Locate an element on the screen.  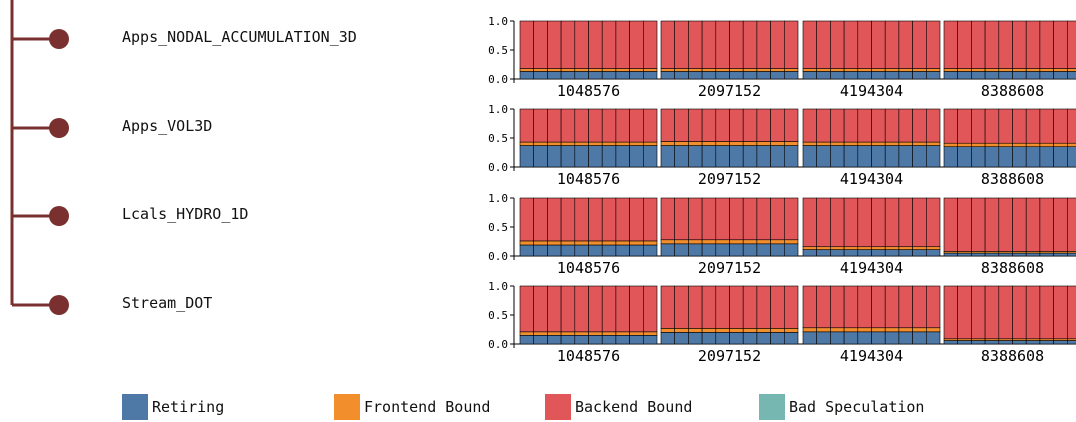
legend-swatch-retiring is located at coordinates (135, 407).